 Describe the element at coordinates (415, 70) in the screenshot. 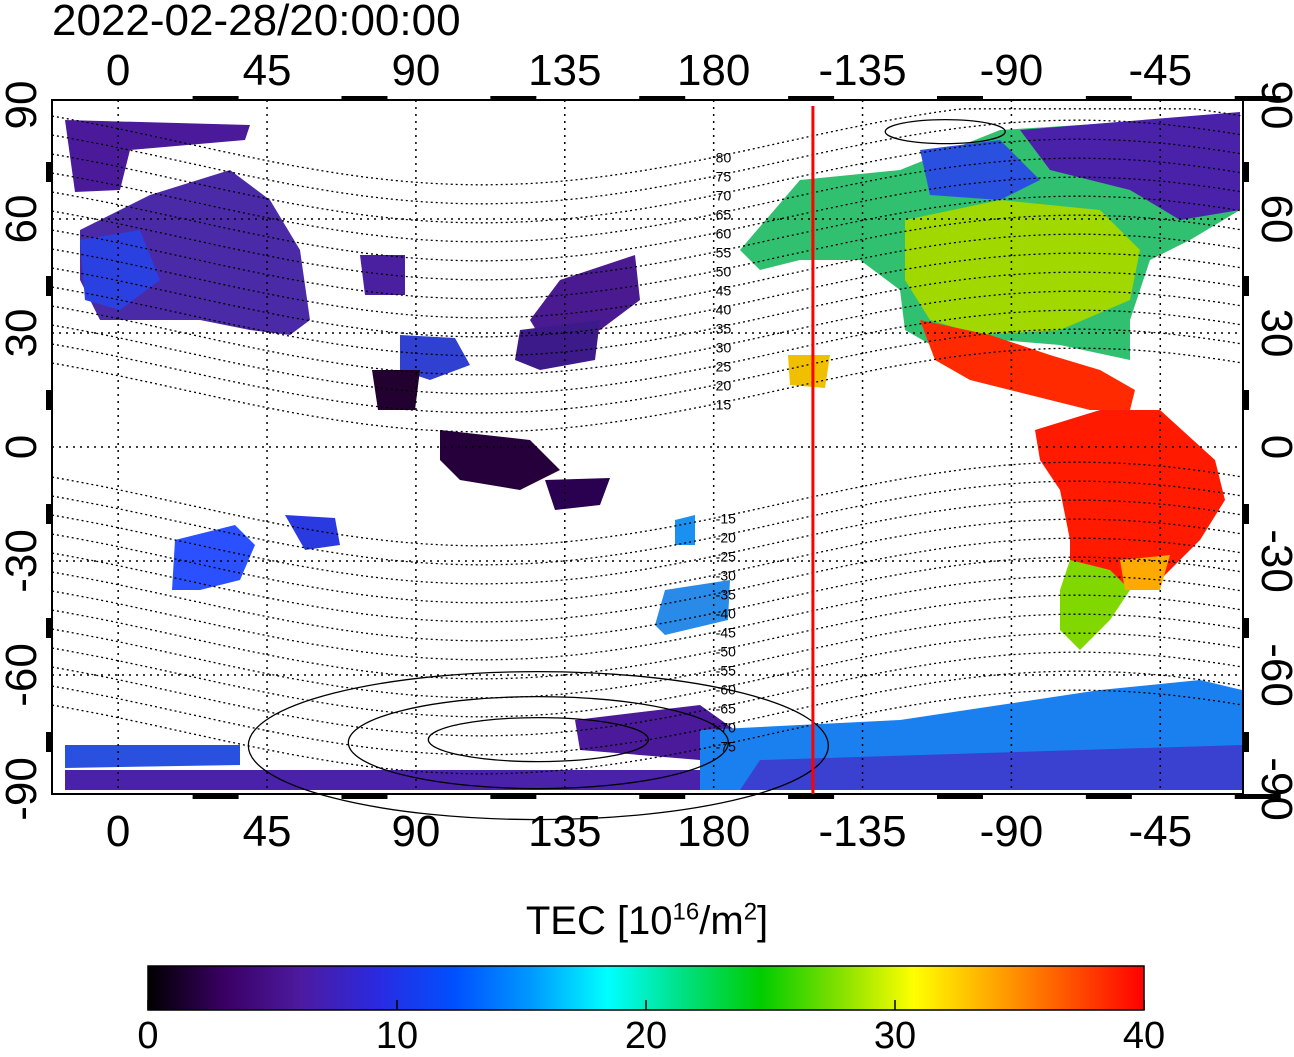

I see `top-longitude-label: 90` at that location.